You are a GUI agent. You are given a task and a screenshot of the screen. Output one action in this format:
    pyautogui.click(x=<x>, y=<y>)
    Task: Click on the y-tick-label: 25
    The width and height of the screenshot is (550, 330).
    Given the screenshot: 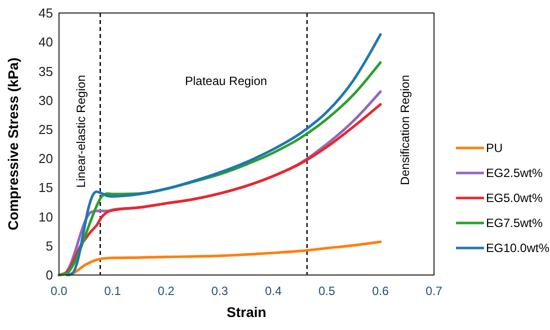 What is the action you would take?
    pyautogui.click(x=45, y=129)
    